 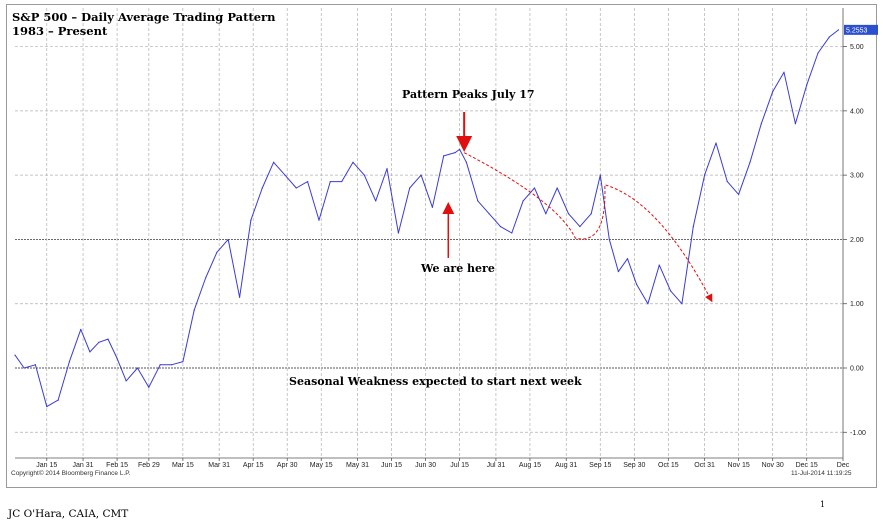 I want to click on x-tick-label: Apr 30, so click(x=287, y=465).